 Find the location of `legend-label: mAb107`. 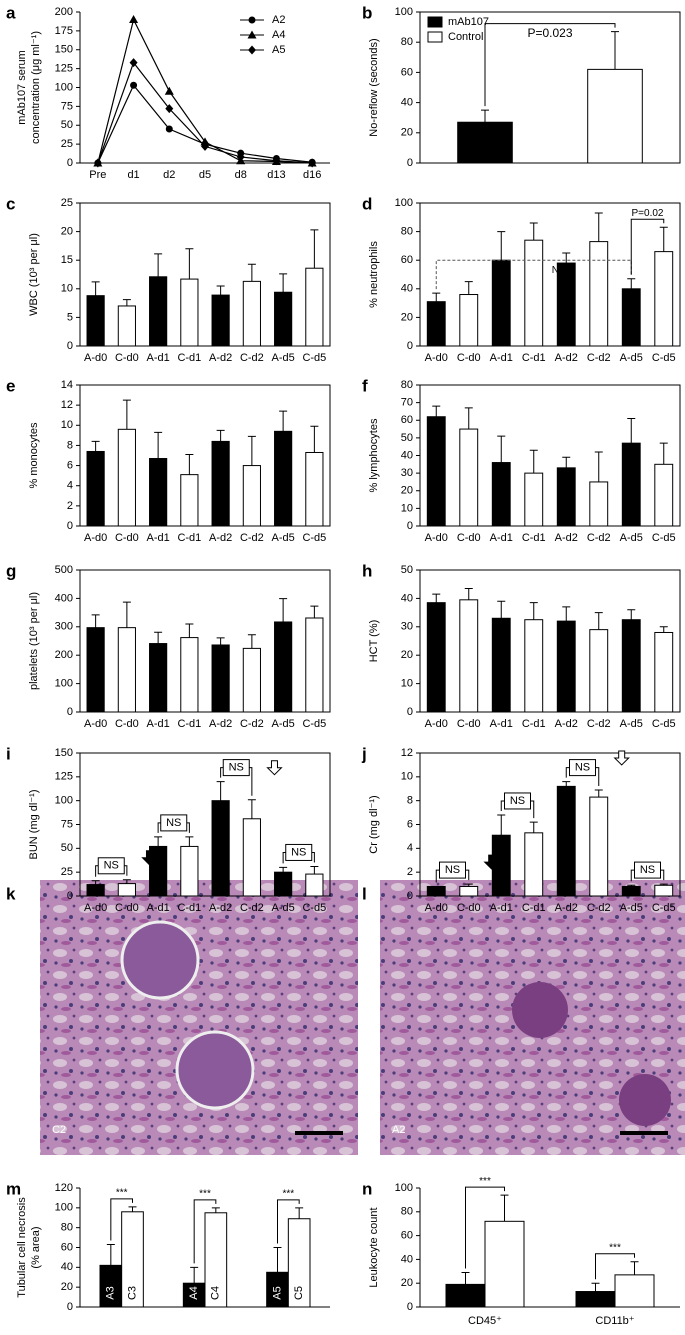

legend-label: mAb107 is located at coordinates (468, 22).